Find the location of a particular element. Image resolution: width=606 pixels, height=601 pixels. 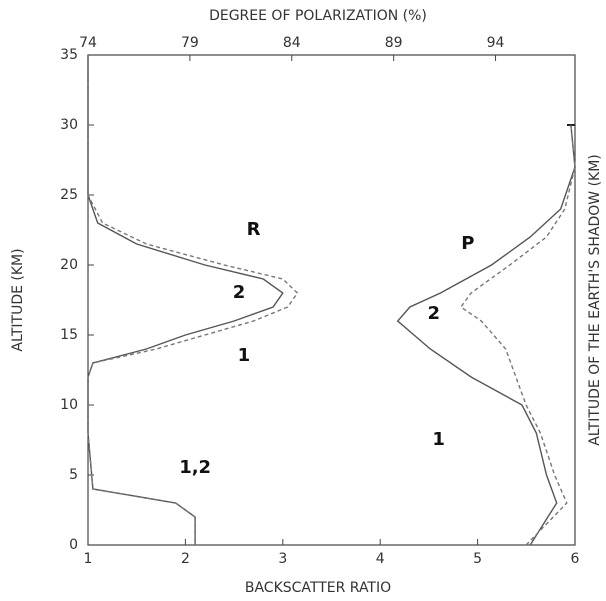

x-tick-label: 3 is located at coordinates (282, 559).